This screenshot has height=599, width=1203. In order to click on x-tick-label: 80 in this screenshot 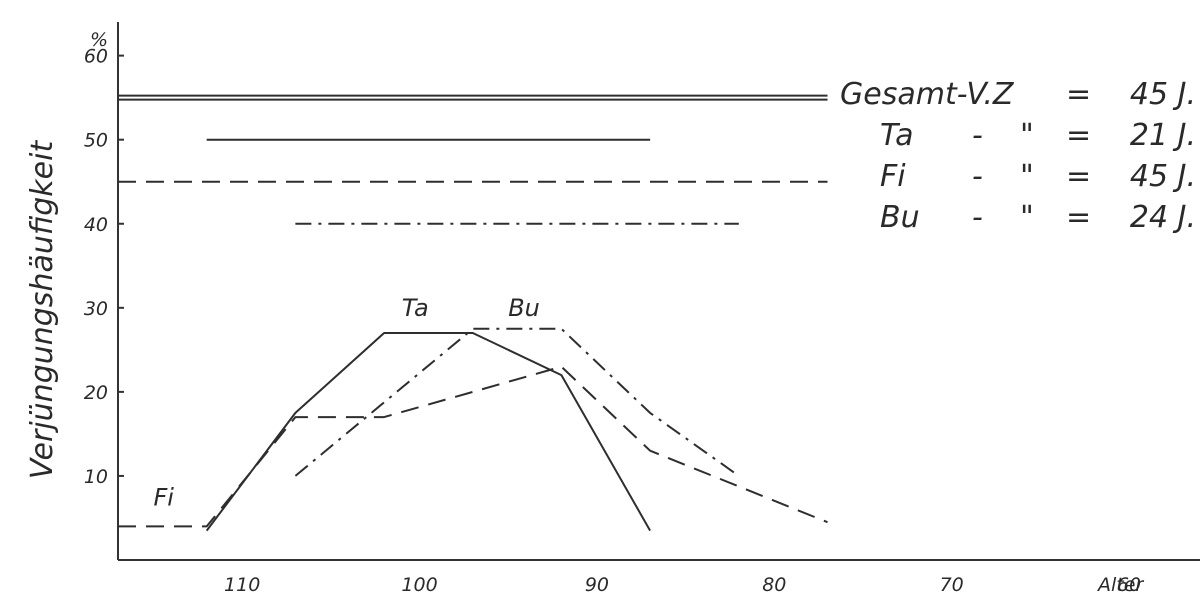, I will do `click(774, 585)`.